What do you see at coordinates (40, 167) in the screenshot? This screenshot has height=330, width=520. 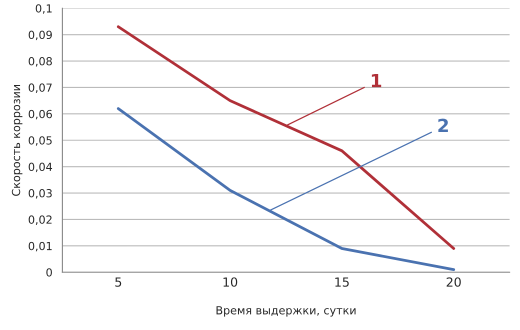 I see `y-tick-label: 0,04` at bounding box center [40, 167].